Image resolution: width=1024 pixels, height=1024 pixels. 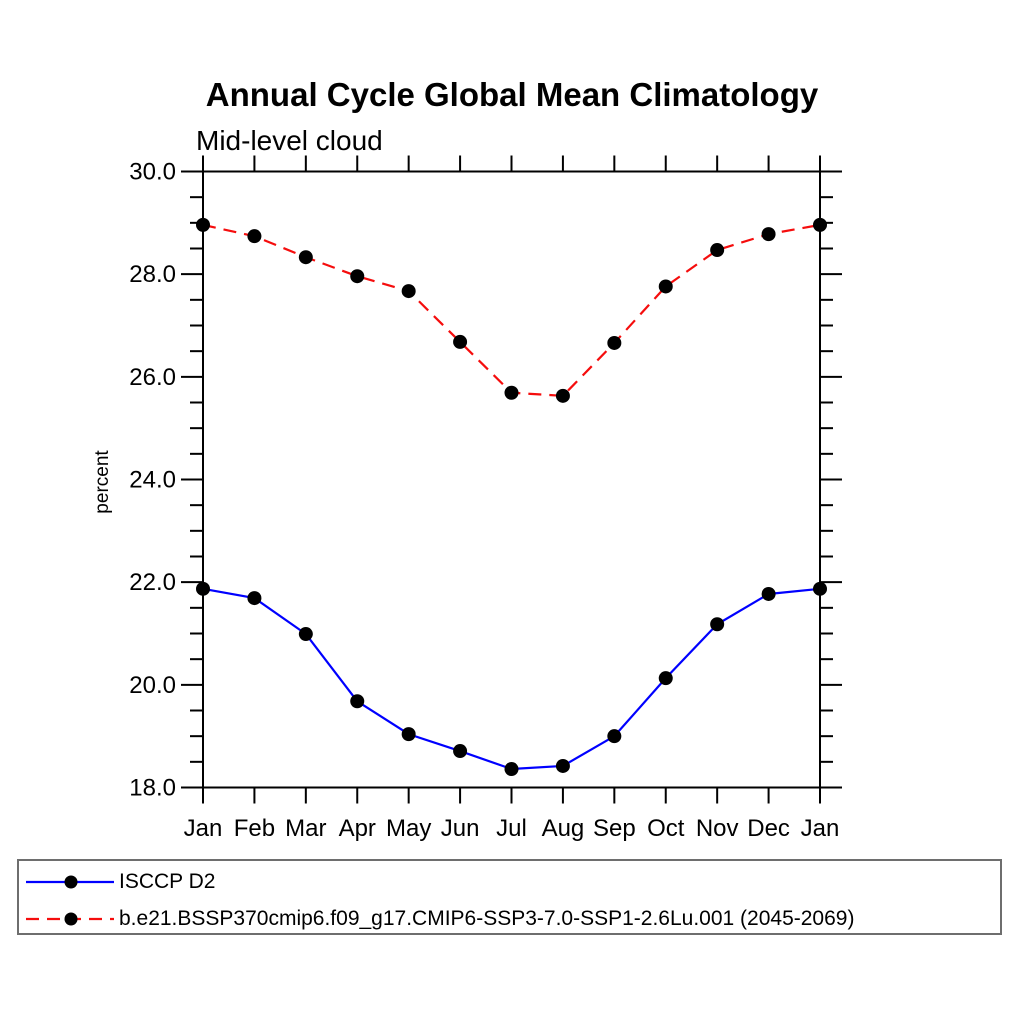 I want to click on svg-text: 28.0, so click(x=152, y=274).